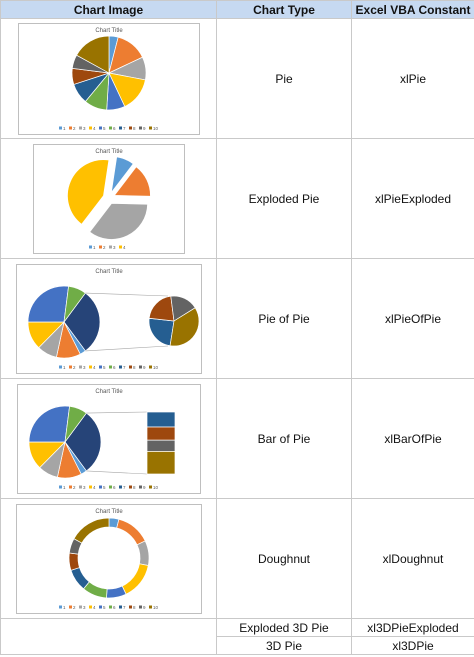 Image resolution: width=474 pixels, height=657 pixels. Describe the element at coordinates (284, 78) in the screenshot. I see `chart-type-cell: Pie` at that location.